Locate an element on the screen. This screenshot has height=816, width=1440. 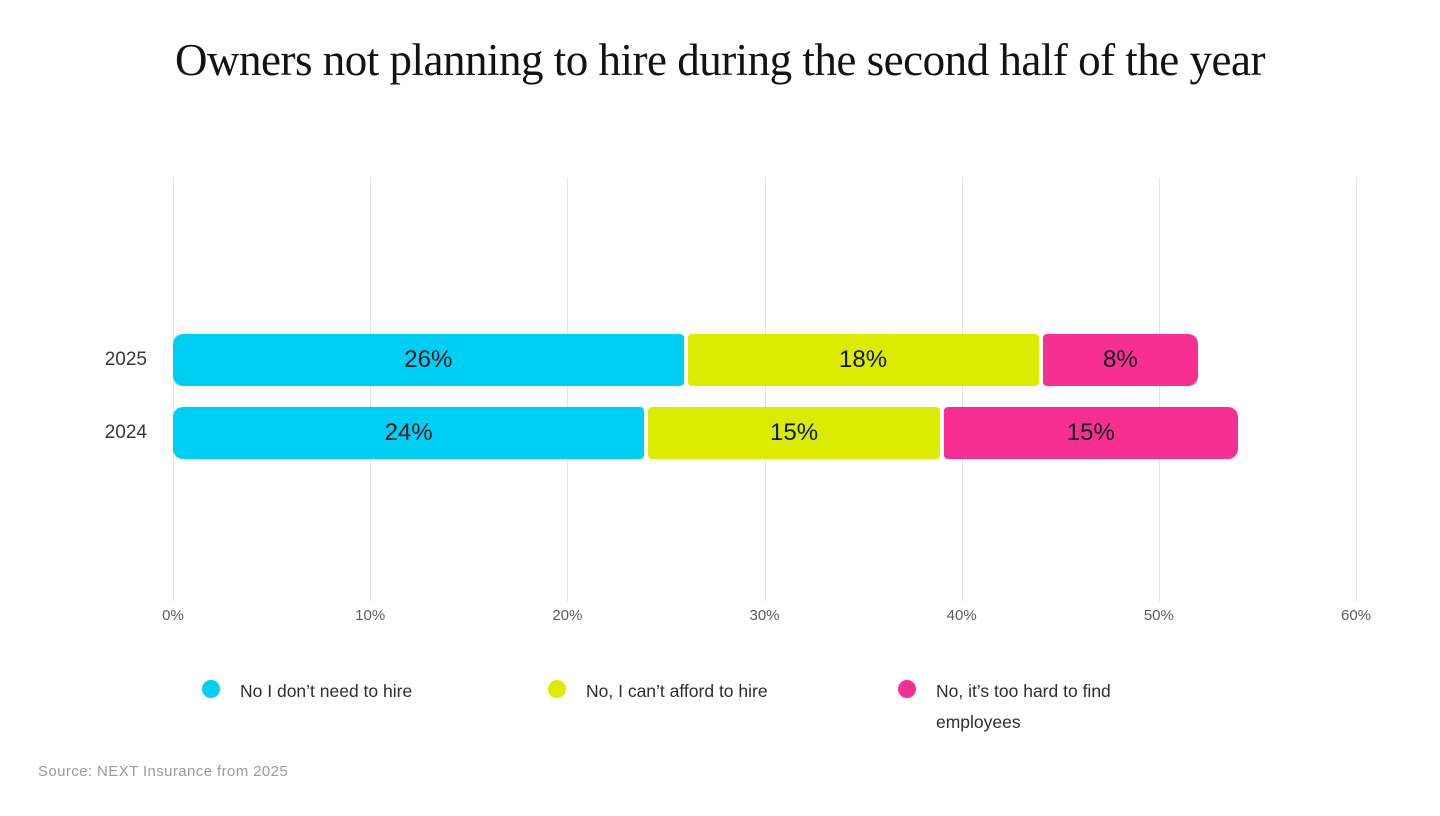
legend-label: No I don’t need to hire is located at coordinates (326, 691).